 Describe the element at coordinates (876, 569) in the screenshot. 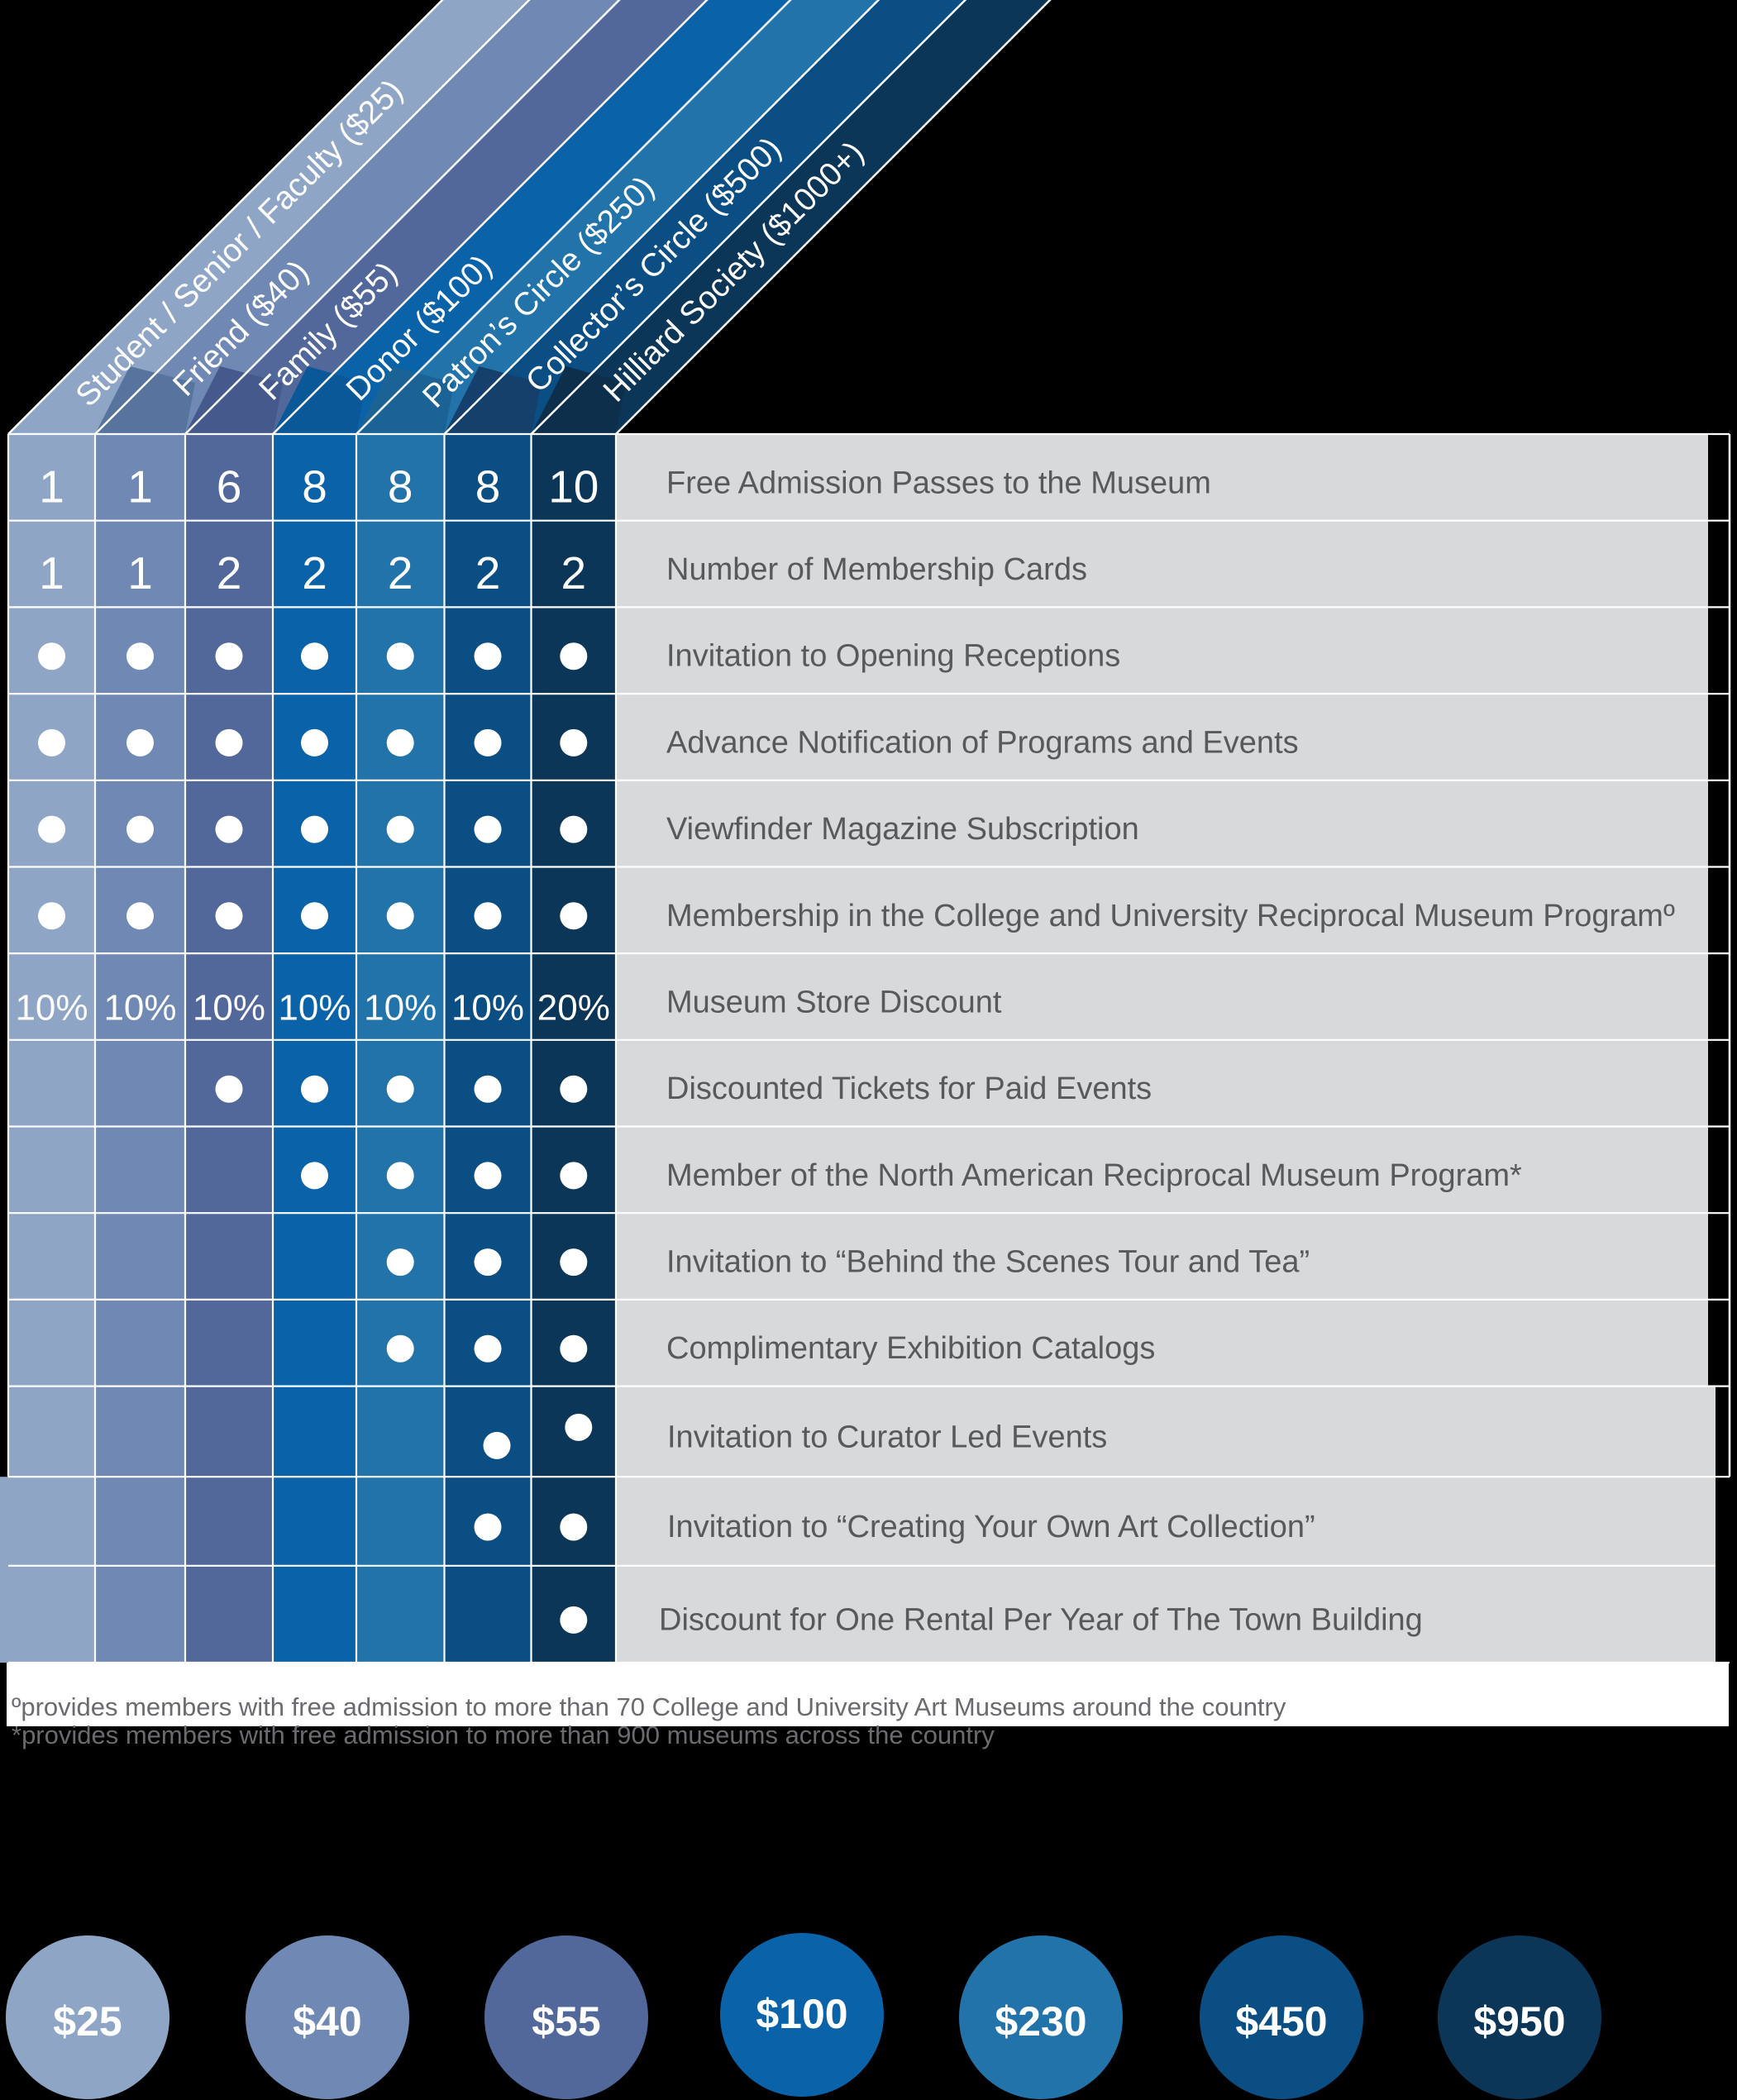

I see `svg-text: Number of Membership Cards` at that location.